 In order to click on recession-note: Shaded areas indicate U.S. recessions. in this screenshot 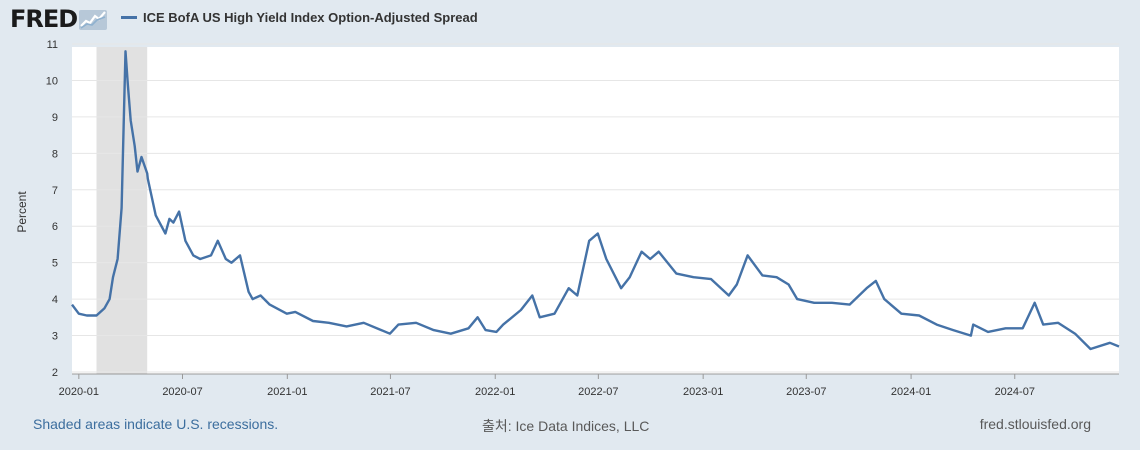, I will do `click(156, 424)`.